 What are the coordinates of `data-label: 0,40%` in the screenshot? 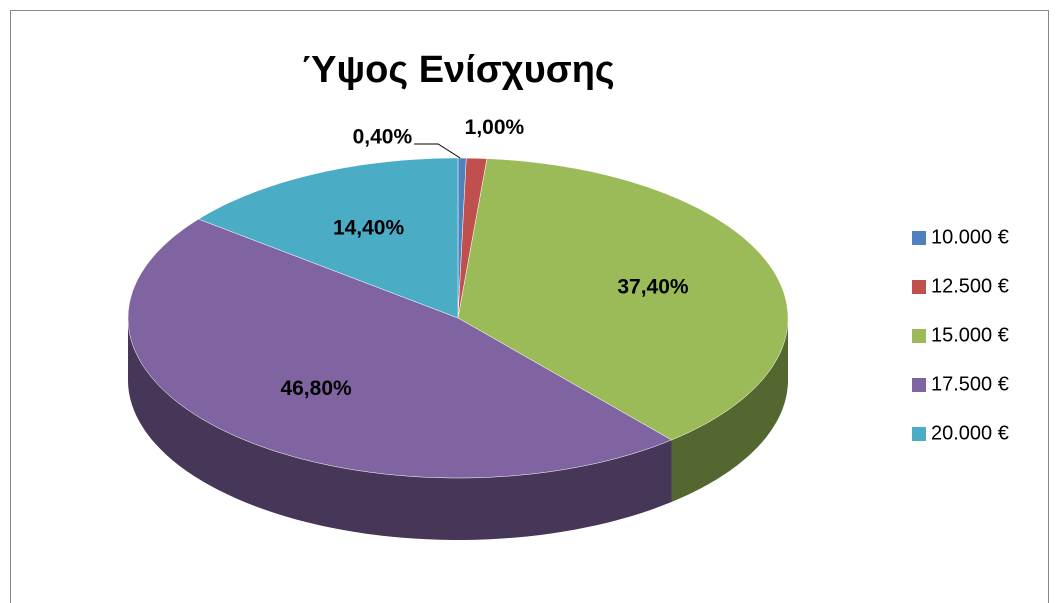 It's located at (383, 137).